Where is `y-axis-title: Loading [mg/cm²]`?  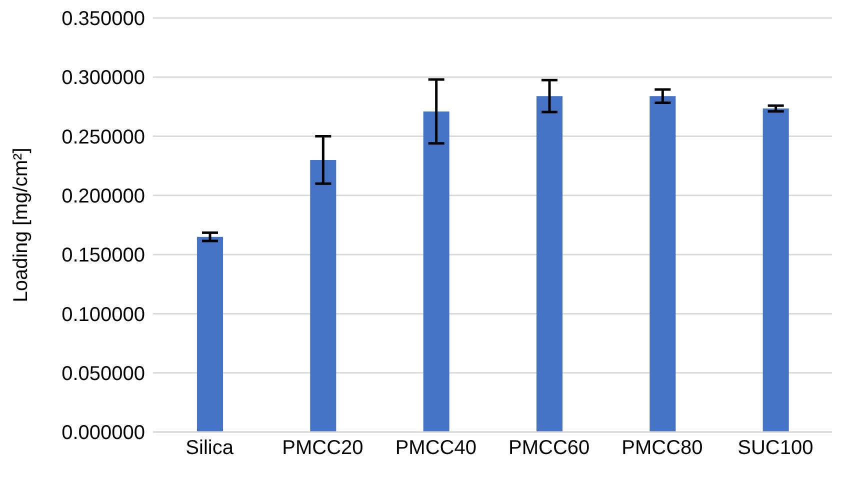 y-axis-title: Loading [mg/cm²] is located at coordinates (21, 225).